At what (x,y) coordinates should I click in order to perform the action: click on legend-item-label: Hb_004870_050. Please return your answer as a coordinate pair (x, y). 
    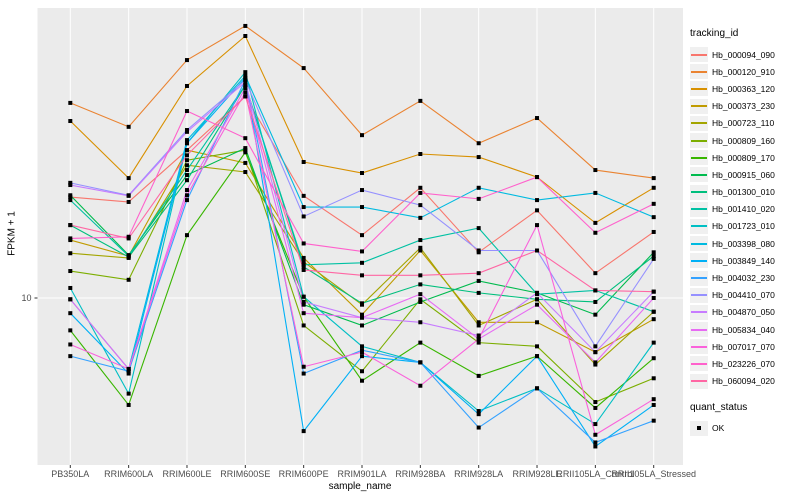
    Looking at the image, I should click on (743, 312).